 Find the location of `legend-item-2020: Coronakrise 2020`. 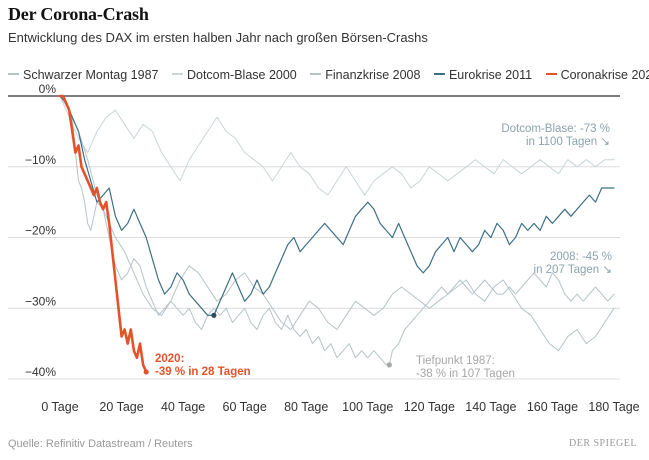

legend-item-2020: Coronakrise 2020 is located at coordinates (597, 75).